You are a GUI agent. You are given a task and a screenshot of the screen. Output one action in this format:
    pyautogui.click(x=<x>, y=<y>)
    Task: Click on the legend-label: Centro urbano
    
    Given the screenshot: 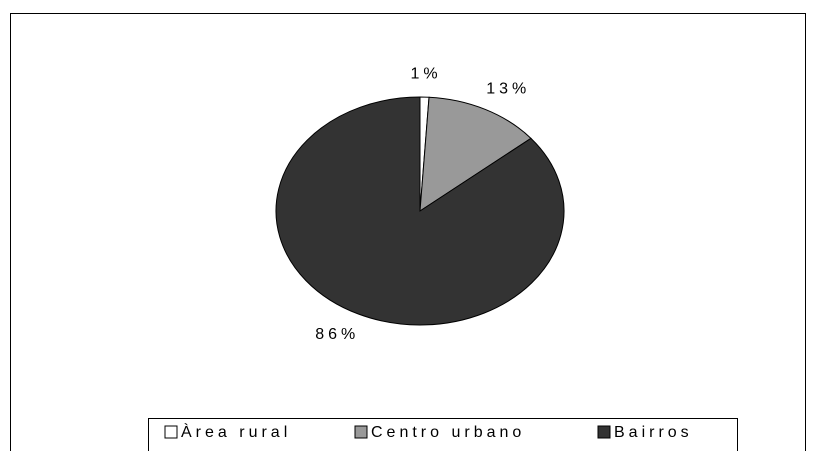 What is the action you would take?
    pyautogui.click(x=448, y=432)
    